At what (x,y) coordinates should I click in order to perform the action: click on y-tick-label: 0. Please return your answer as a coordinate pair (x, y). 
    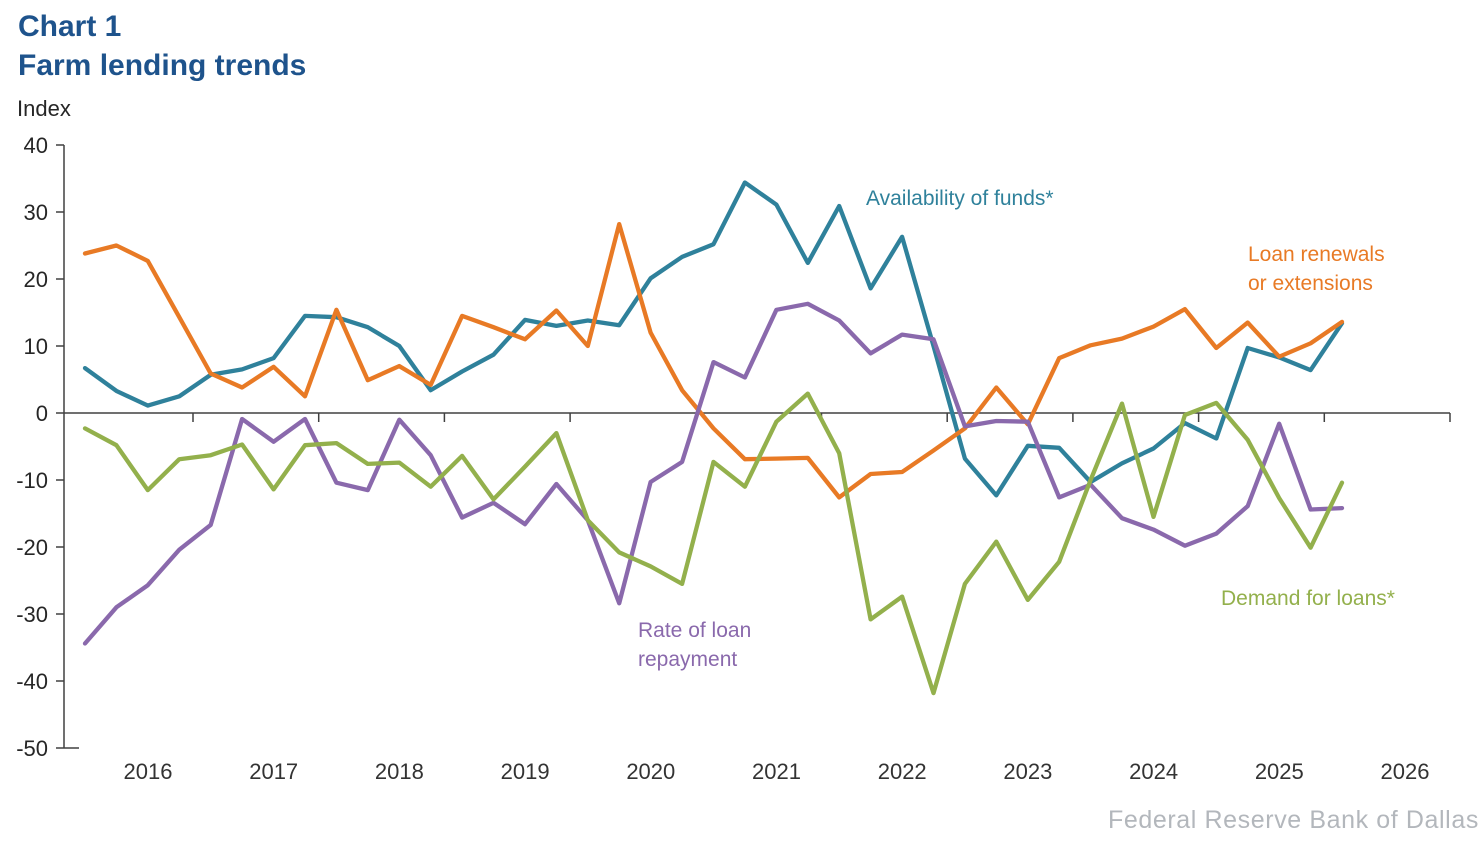
    Looking at the image, I should click on (42, 413).